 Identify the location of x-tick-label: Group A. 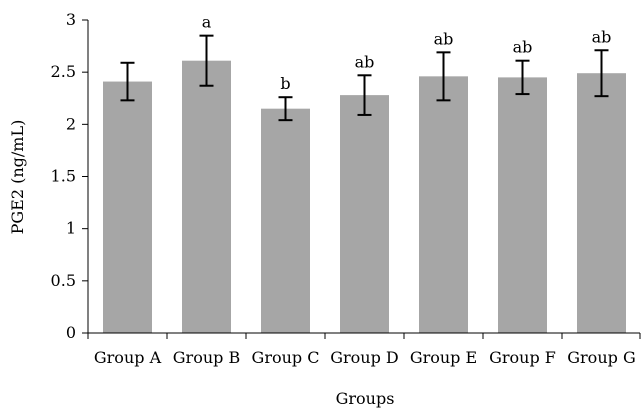
(128, 357).